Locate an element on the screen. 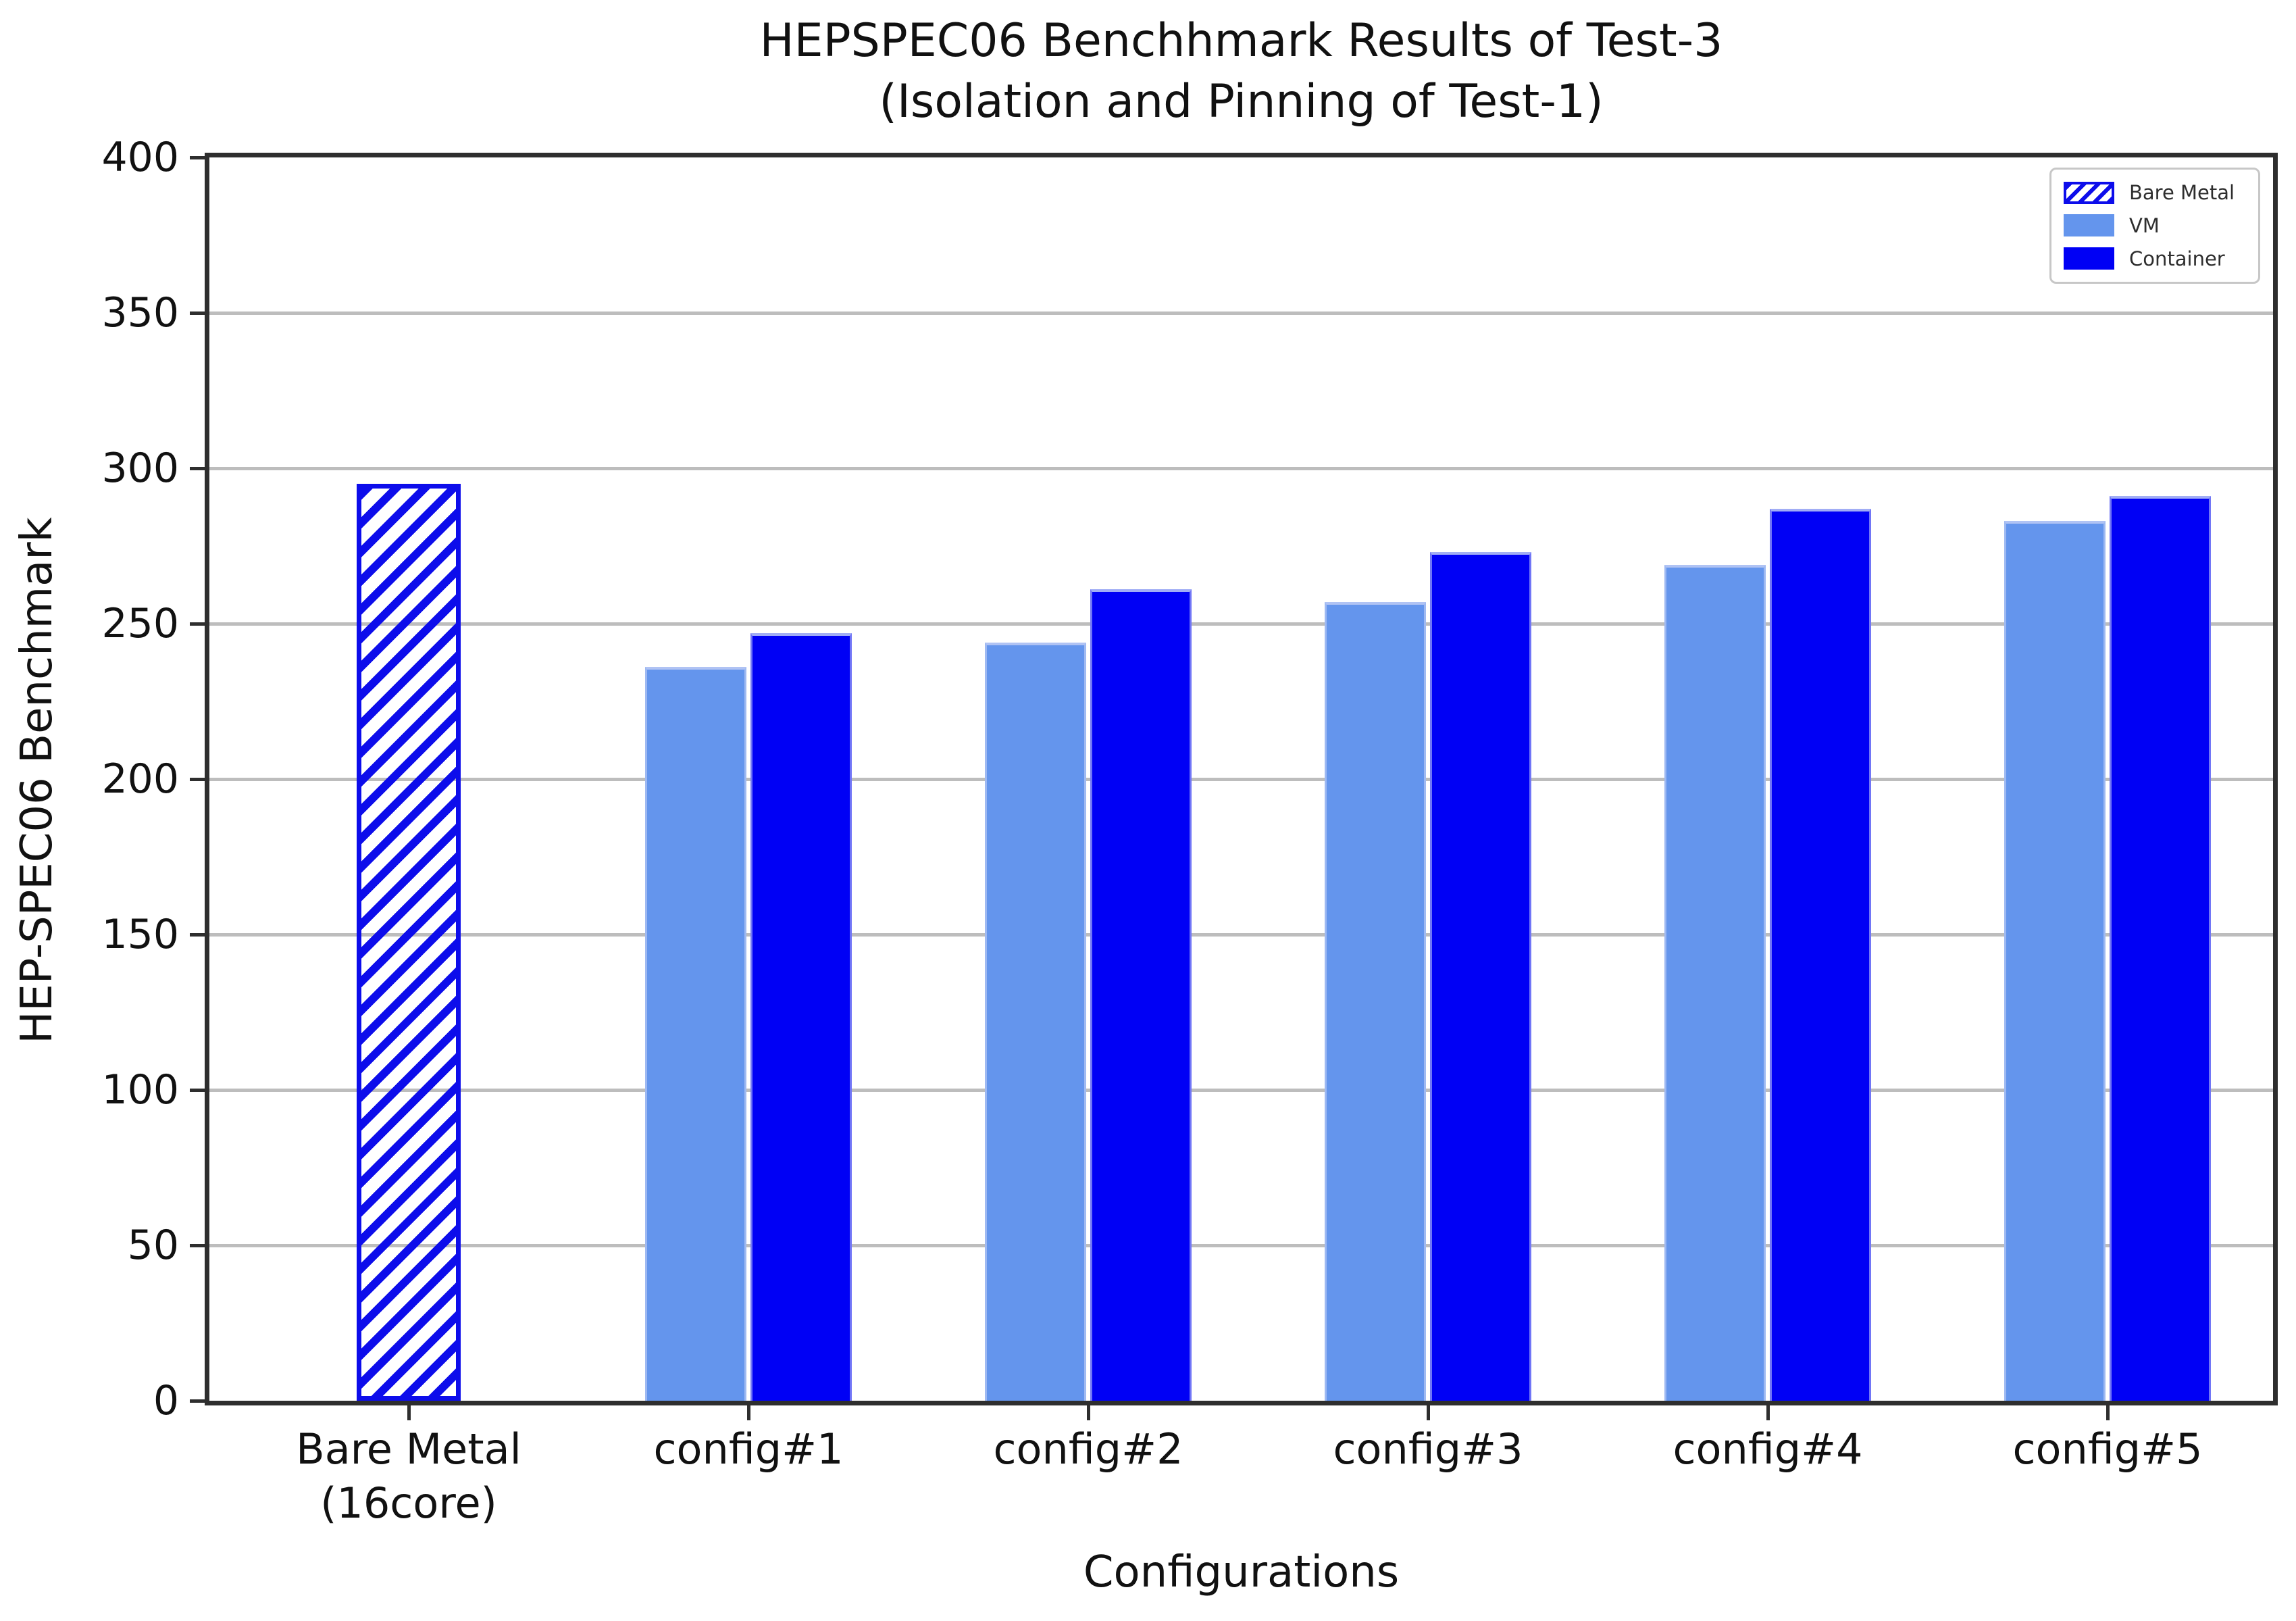 The width and height of the screenshot is (2296, 1621). x-tick-label: config#4 is located at coordinates (1768, 1449).